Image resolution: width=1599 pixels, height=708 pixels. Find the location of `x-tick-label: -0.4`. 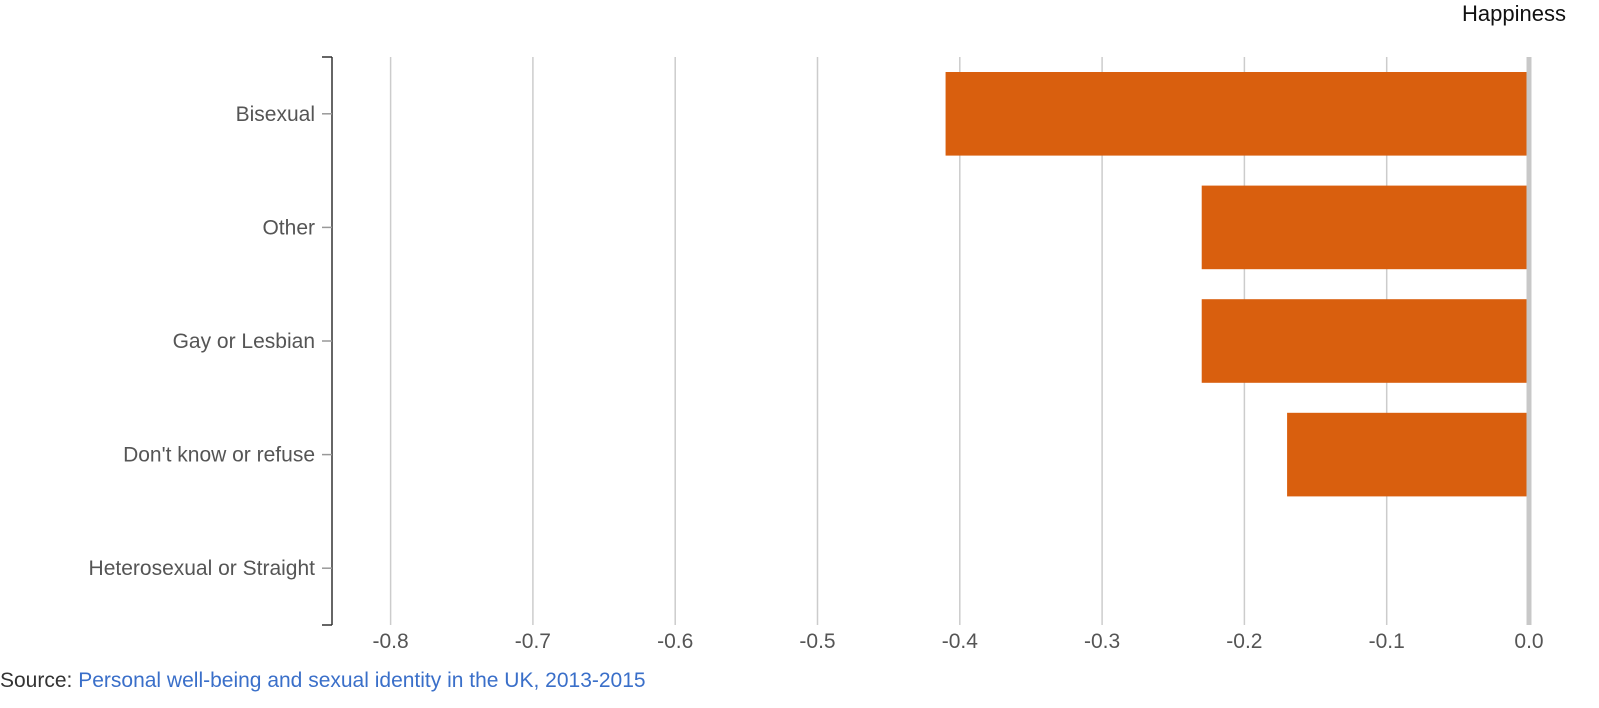

x-tick-label: -0.4 is located at coordinates (960, 641).